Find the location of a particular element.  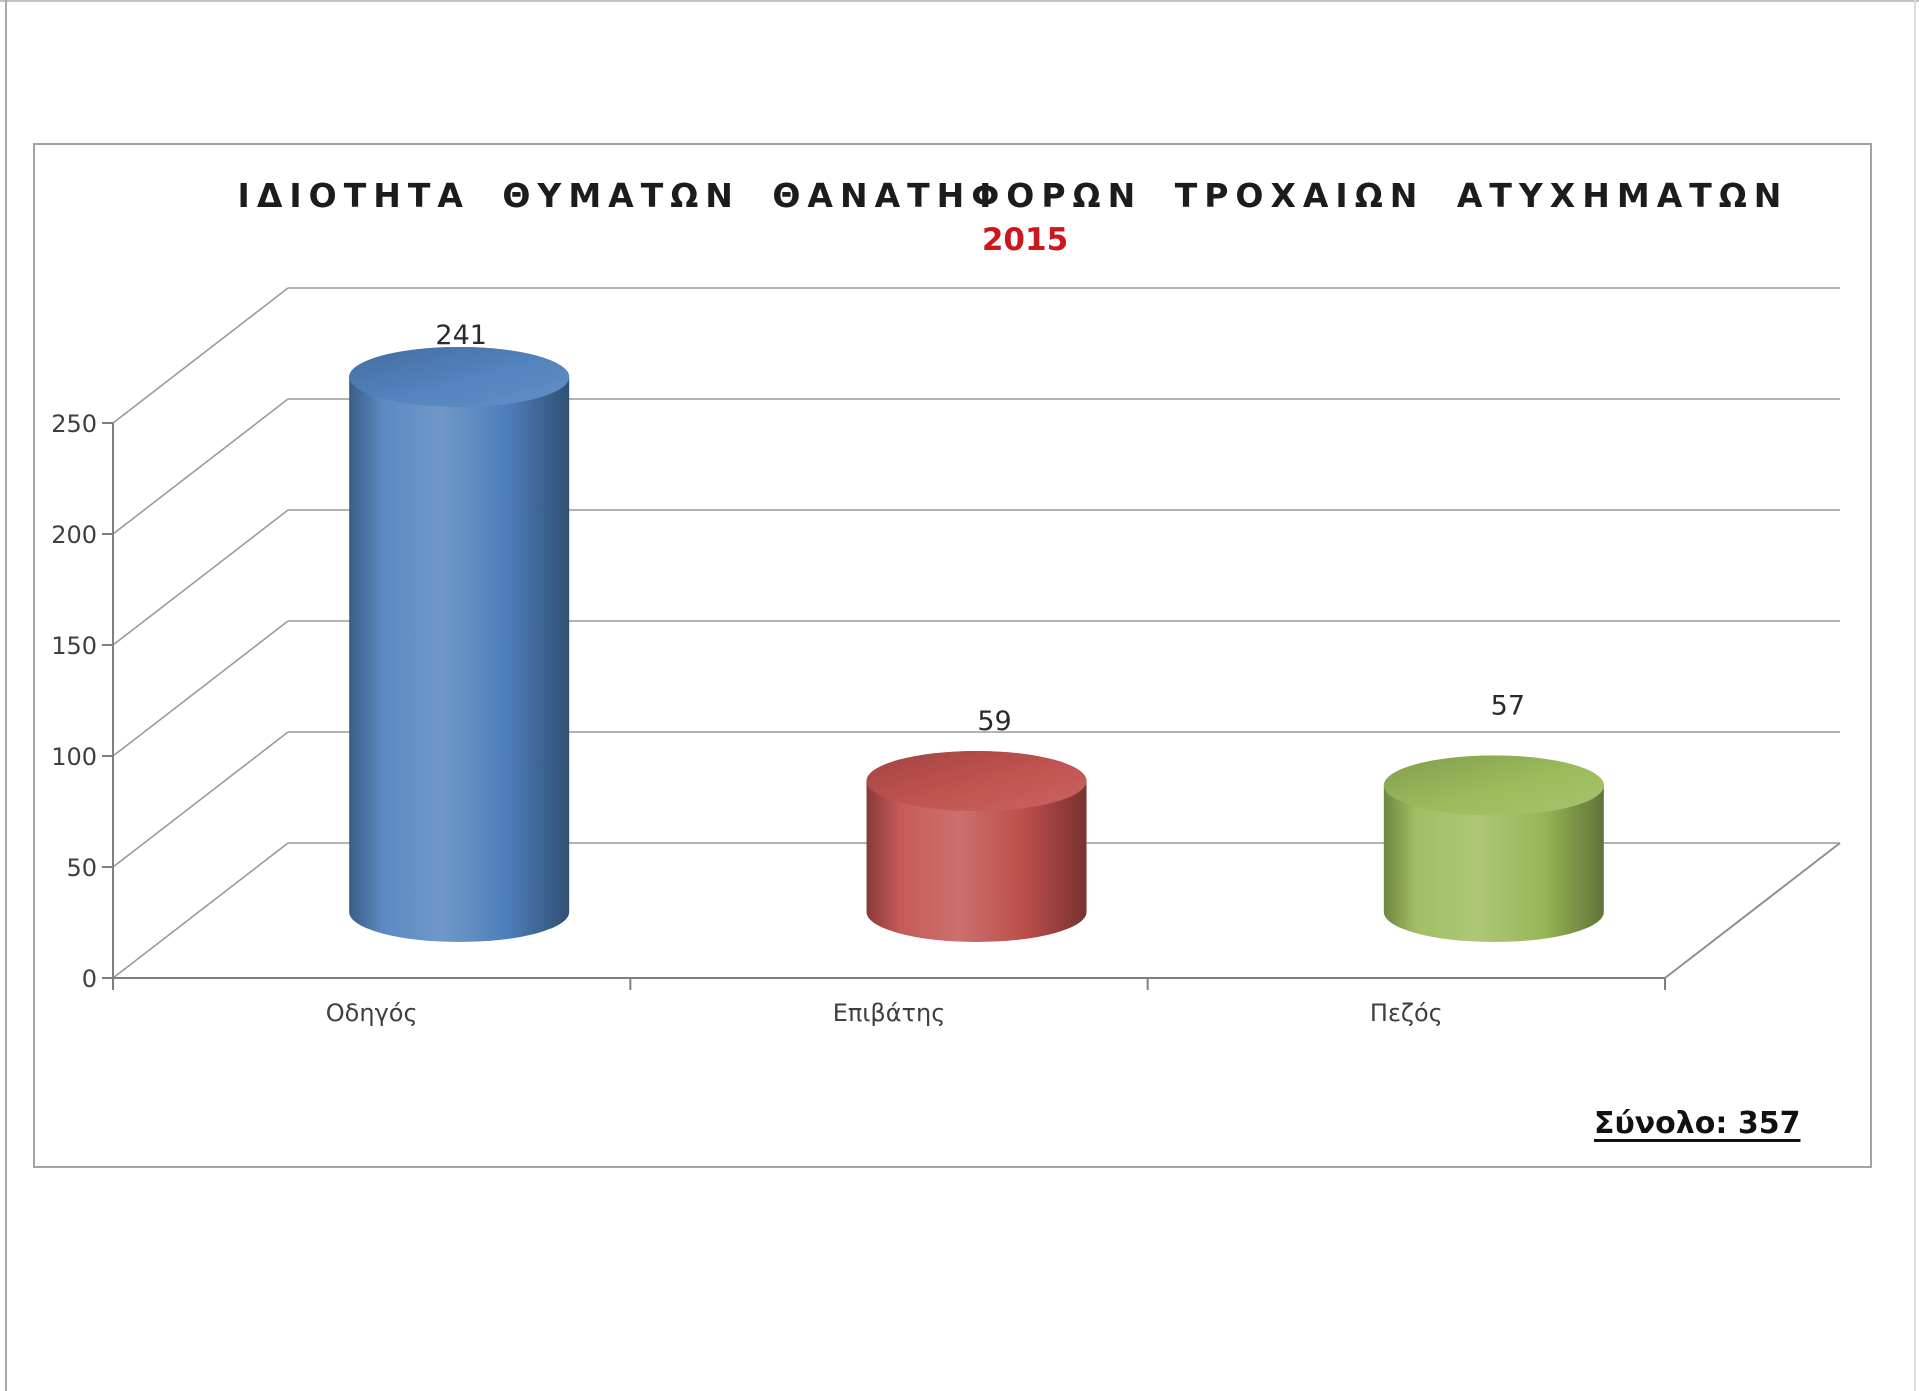

bar-cylinder-Οδηγός is located at coordinates (459, 644).